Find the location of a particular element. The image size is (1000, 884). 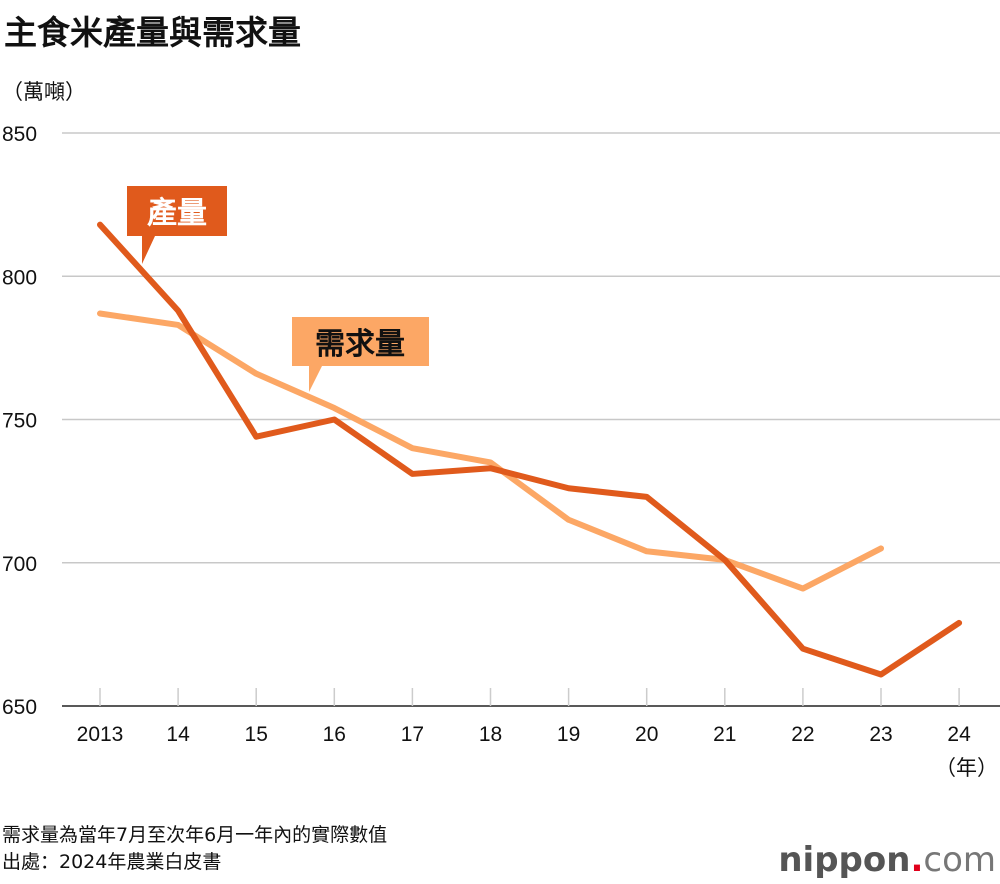

production-callout-label: 產量 is located at coordinates (177, 213).